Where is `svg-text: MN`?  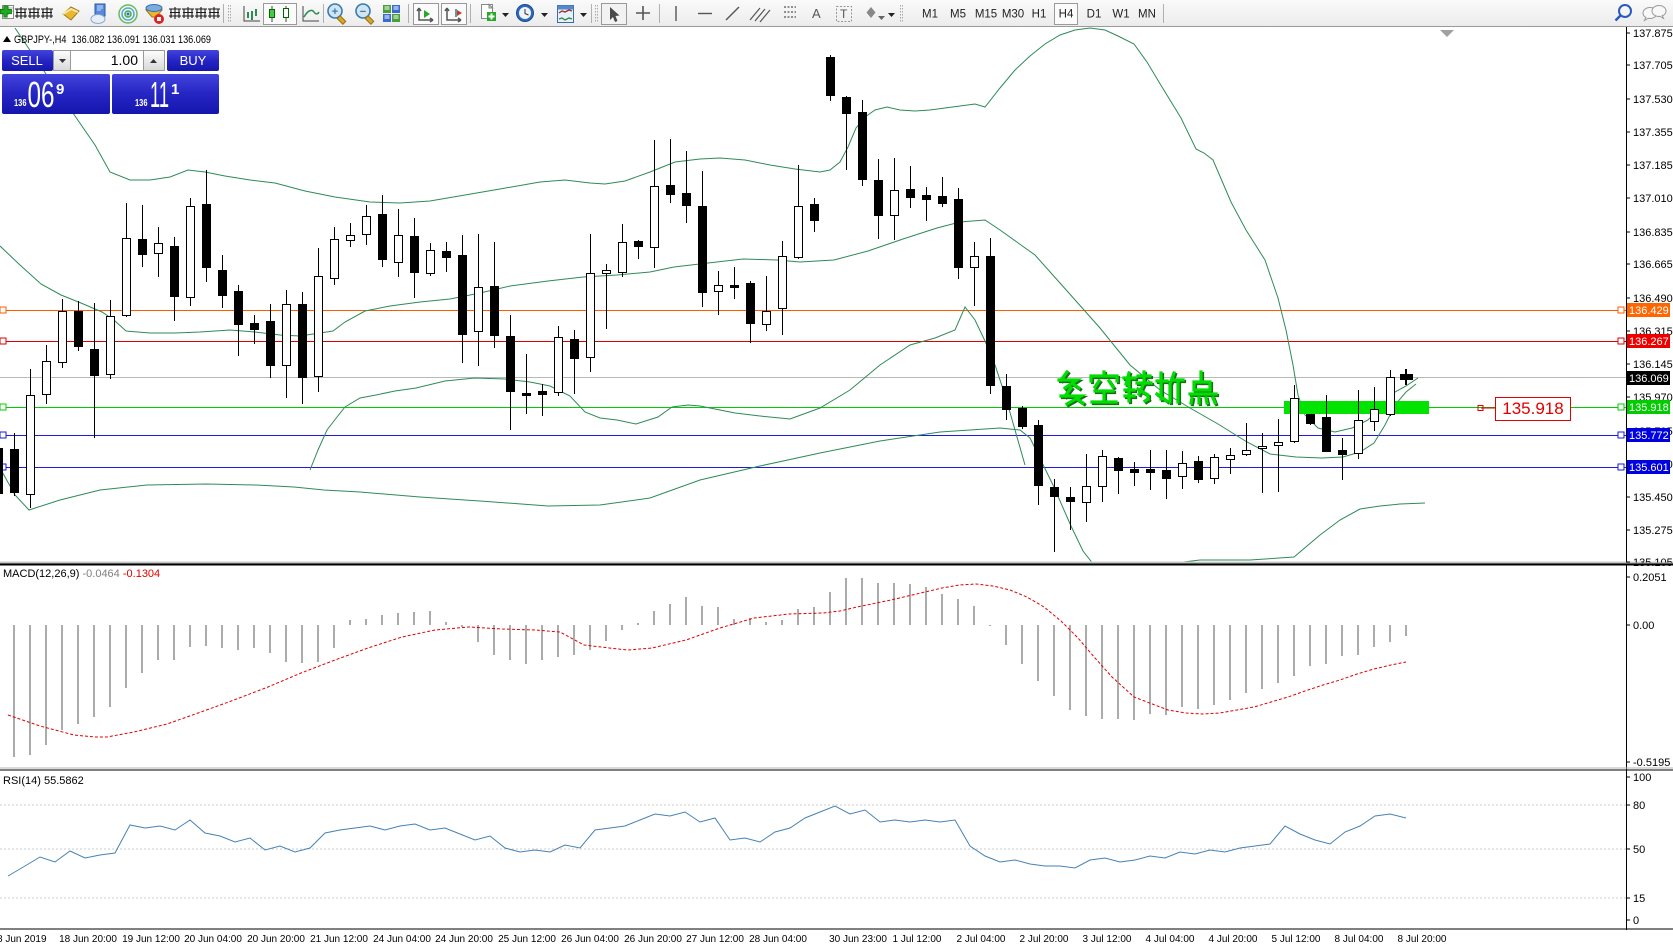 svg-text: MN is located at coordinates (1147, 15).